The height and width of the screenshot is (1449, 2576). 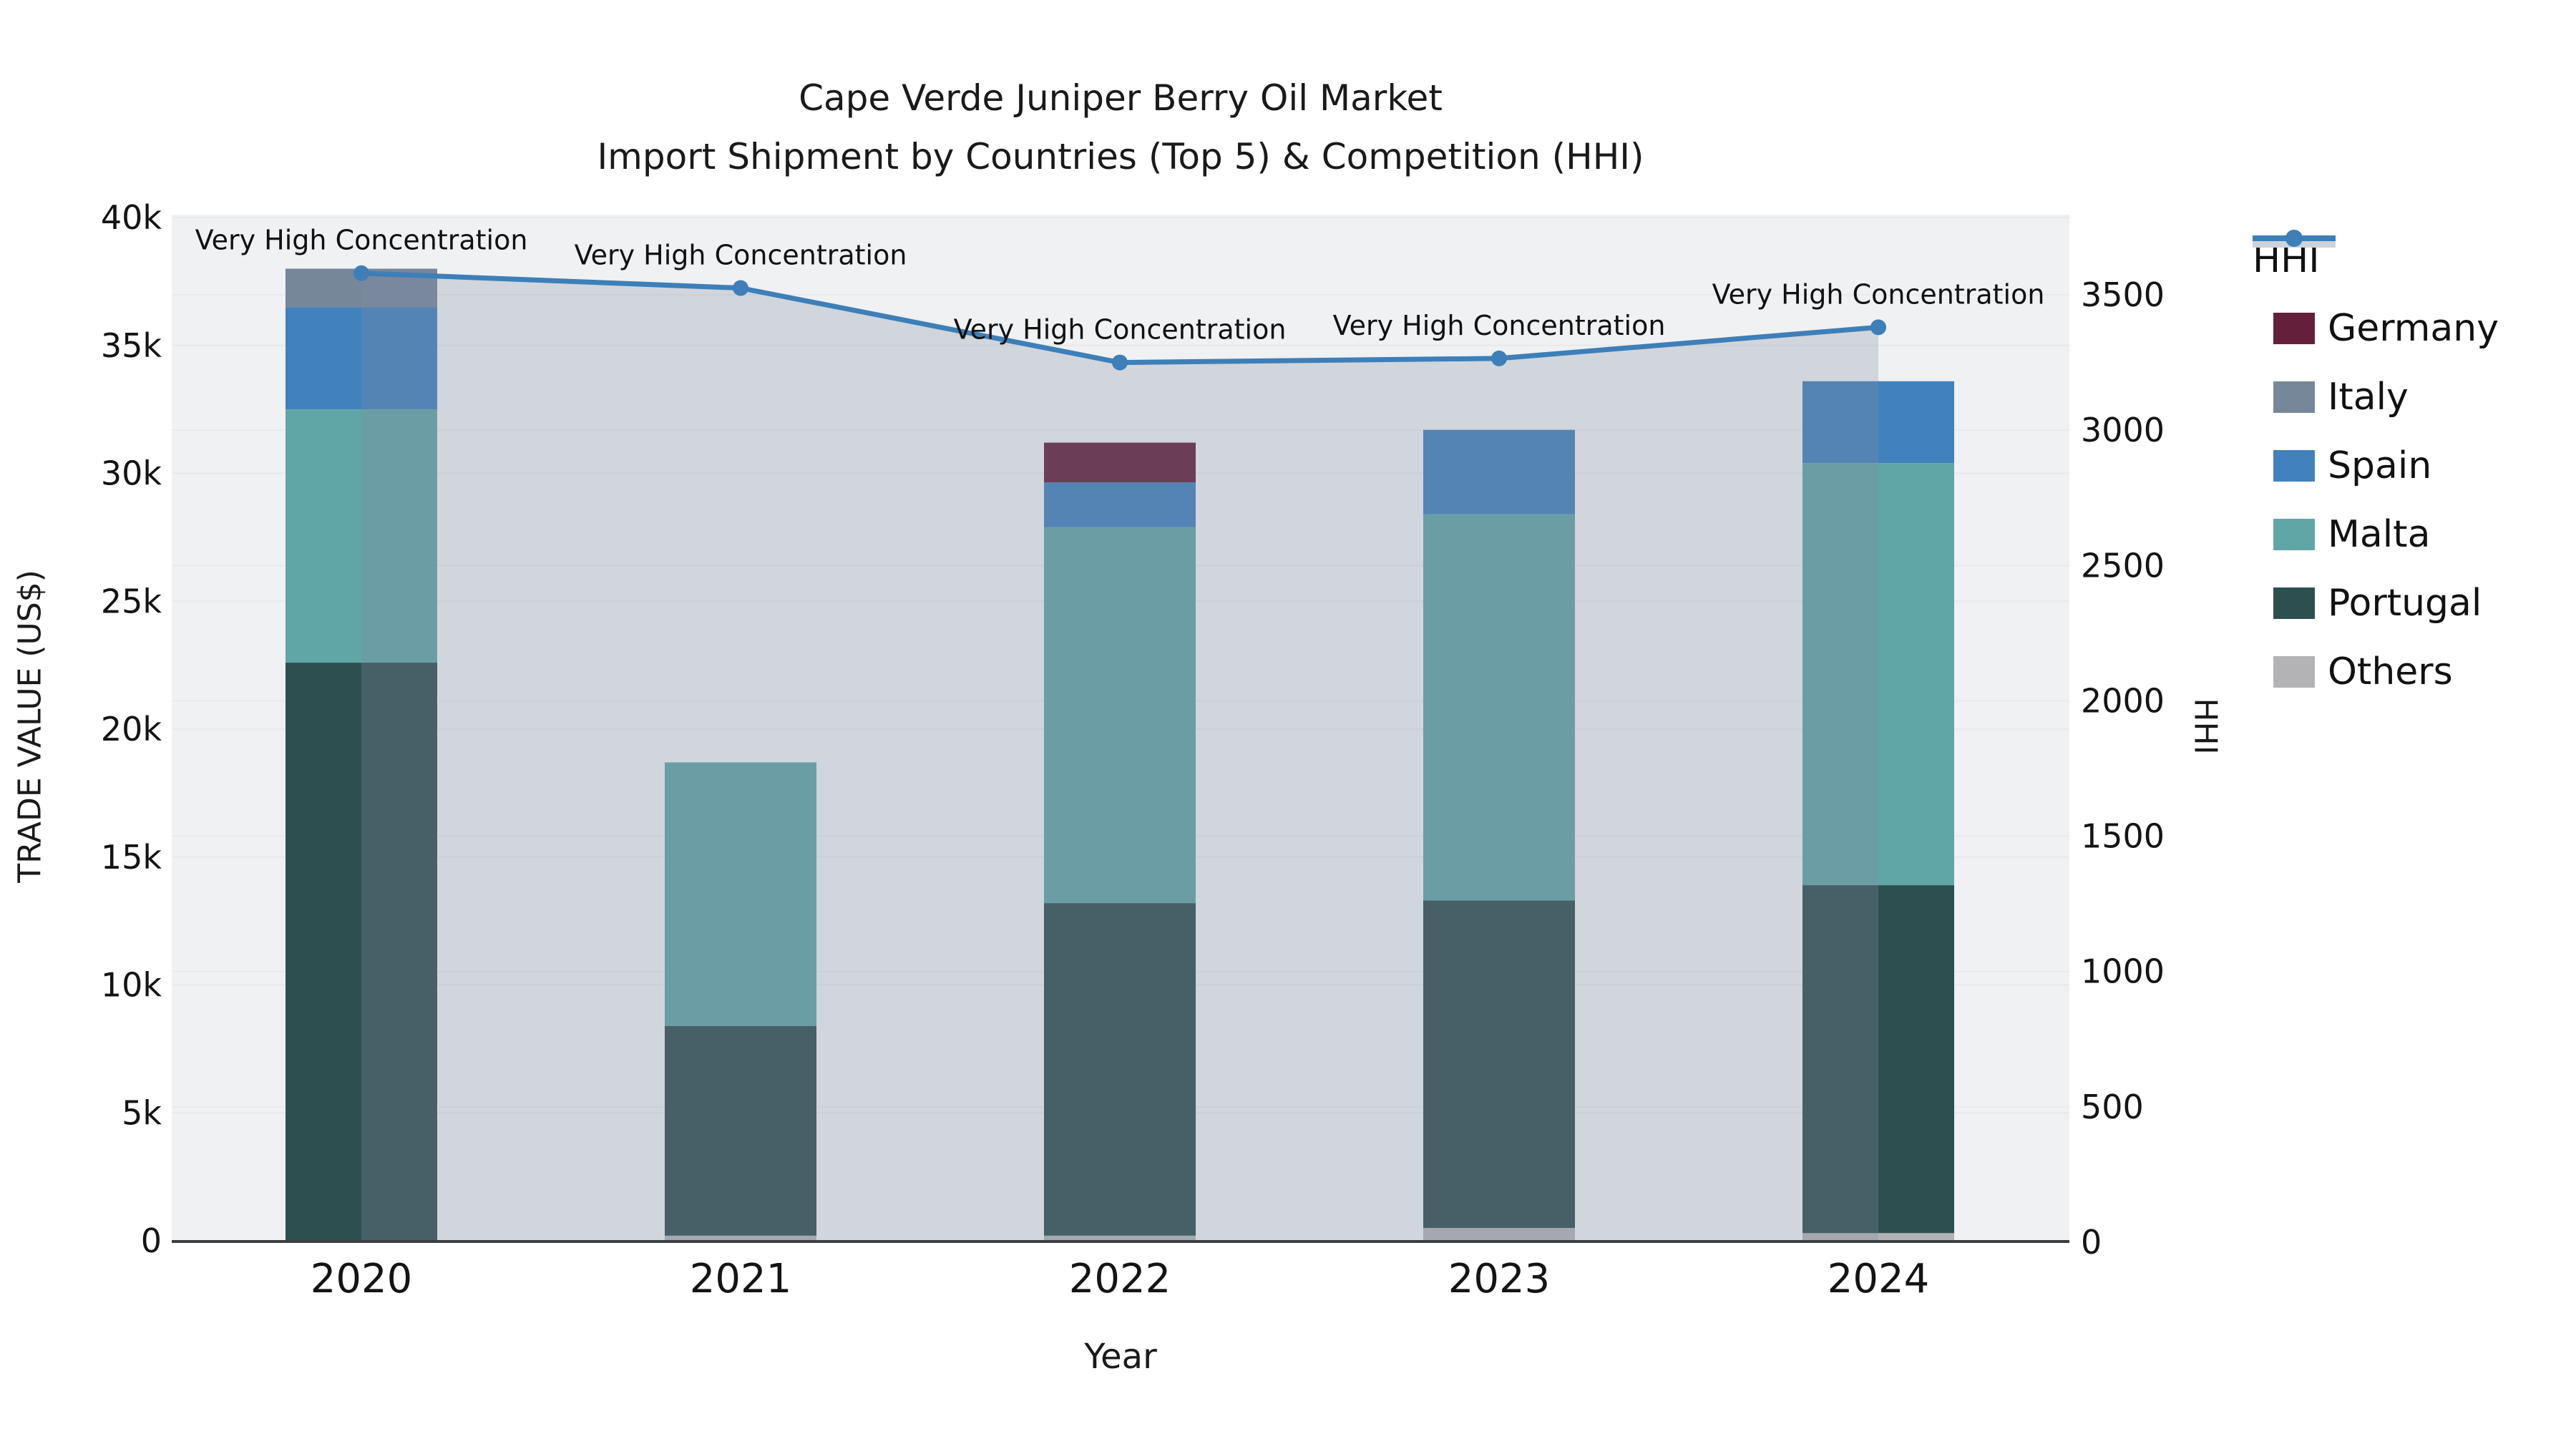 What do you see at coordinates (1499, 358) in the screenshot?
I see `hhi-marker-2023` at bounding box center [1499, 358].